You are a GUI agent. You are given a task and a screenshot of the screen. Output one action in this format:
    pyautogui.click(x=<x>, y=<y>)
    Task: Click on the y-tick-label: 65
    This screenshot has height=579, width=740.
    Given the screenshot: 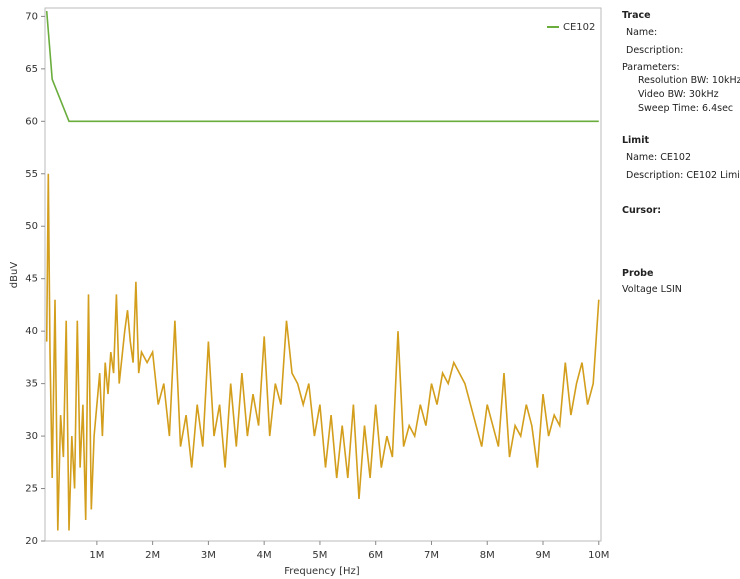 What is the action you would take?
    pyautogui.click(x=31, y=69)
    